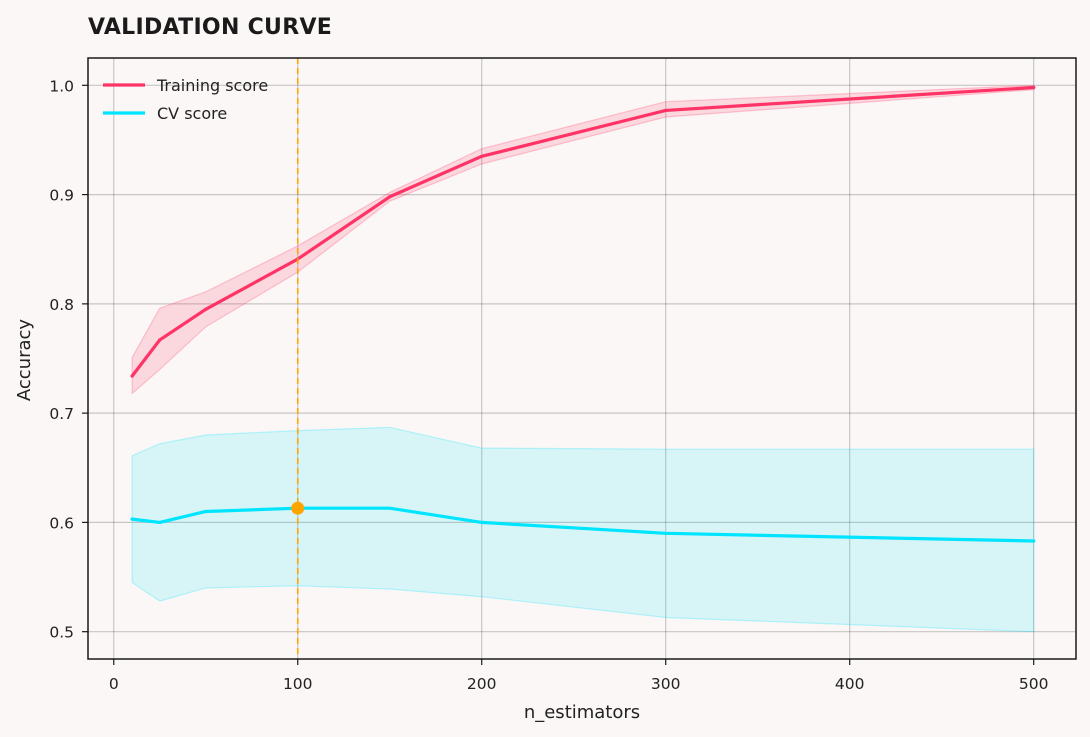  Describe the element at coordinates (298, 358) in the screenshot. I see `best-parameter-annotation` at that location.